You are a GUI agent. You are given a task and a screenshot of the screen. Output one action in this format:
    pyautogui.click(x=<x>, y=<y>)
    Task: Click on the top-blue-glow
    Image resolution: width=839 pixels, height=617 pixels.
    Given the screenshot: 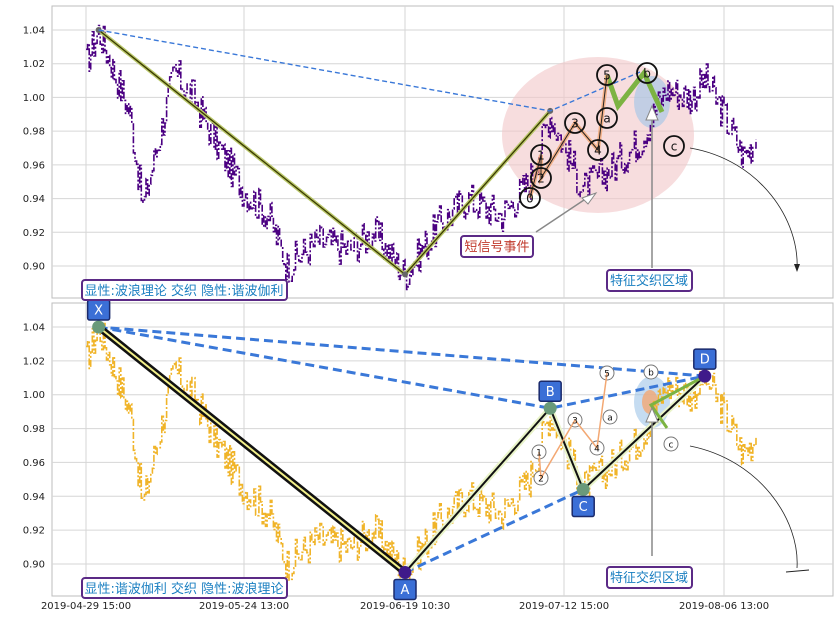 What is the action you would take?
    pyautogui.click(x=652, y=102)
    